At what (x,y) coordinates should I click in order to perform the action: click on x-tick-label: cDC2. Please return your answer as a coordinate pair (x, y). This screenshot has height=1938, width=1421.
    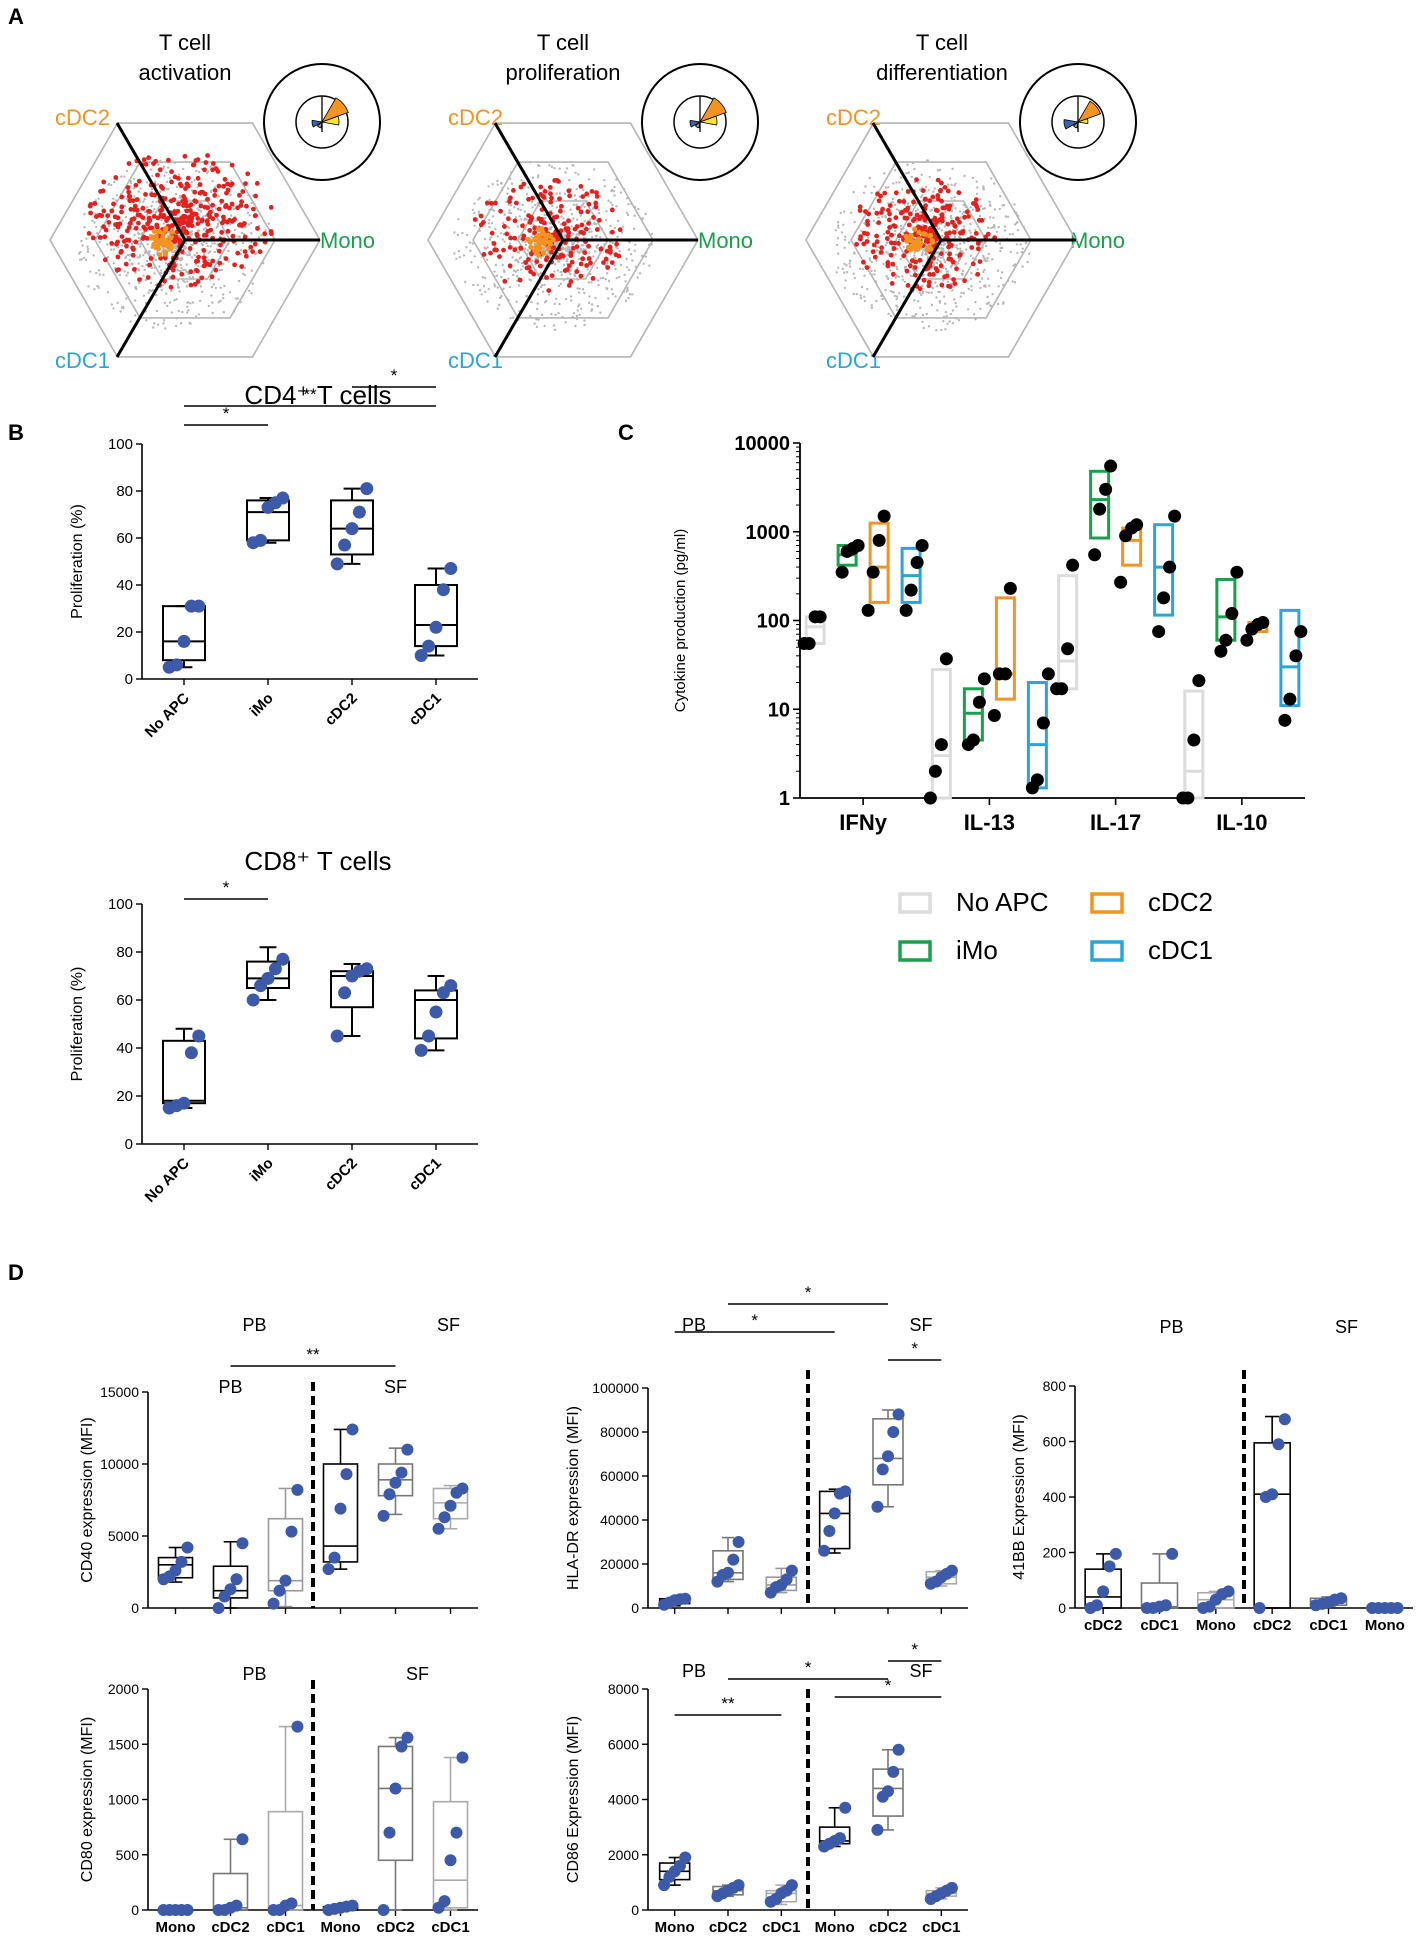
    Looking at the image, I should click on (1272, 1625).